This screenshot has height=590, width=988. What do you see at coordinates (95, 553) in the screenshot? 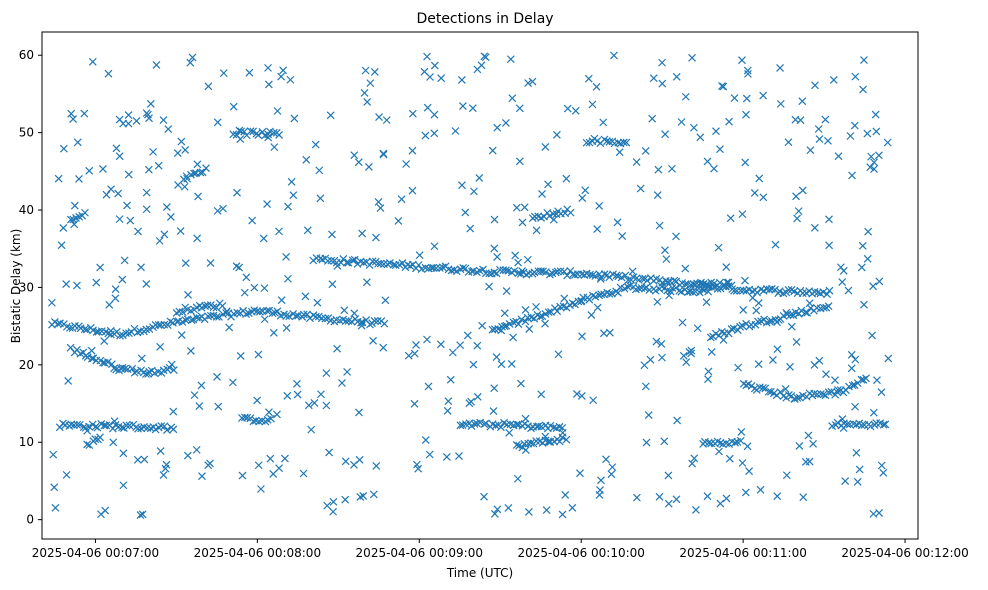
I see `x-tick-label: 2025-04-06 00:07:00` at bounding box center [95, 553].